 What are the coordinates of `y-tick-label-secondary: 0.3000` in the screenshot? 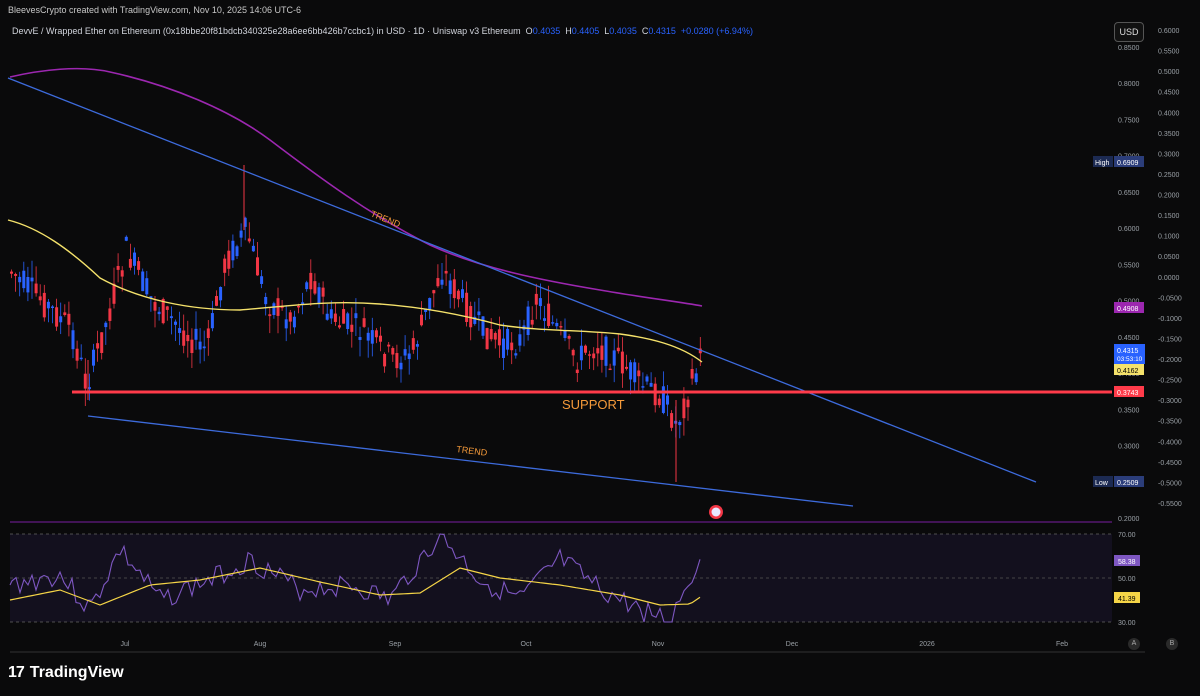 It's located at (1169, 154).